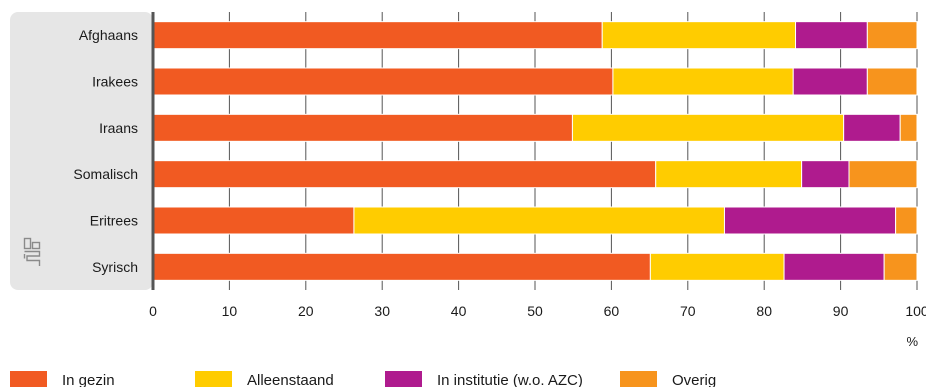  I want to click on category-label: Somalisch, so click(105, 174).